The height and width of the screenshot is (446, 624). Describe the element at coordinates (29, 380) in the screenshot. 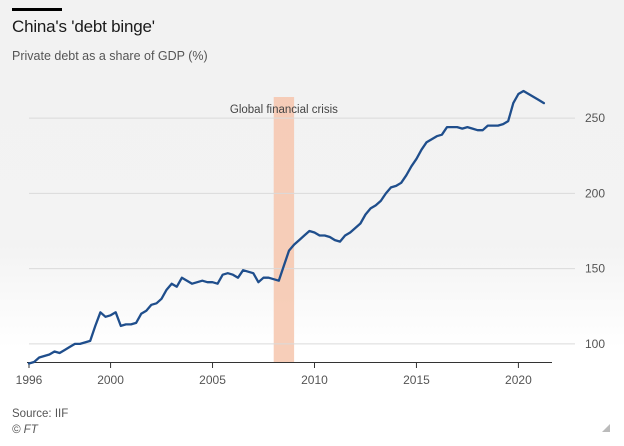

I see `x-tick-label-1996: 1996` at that location.